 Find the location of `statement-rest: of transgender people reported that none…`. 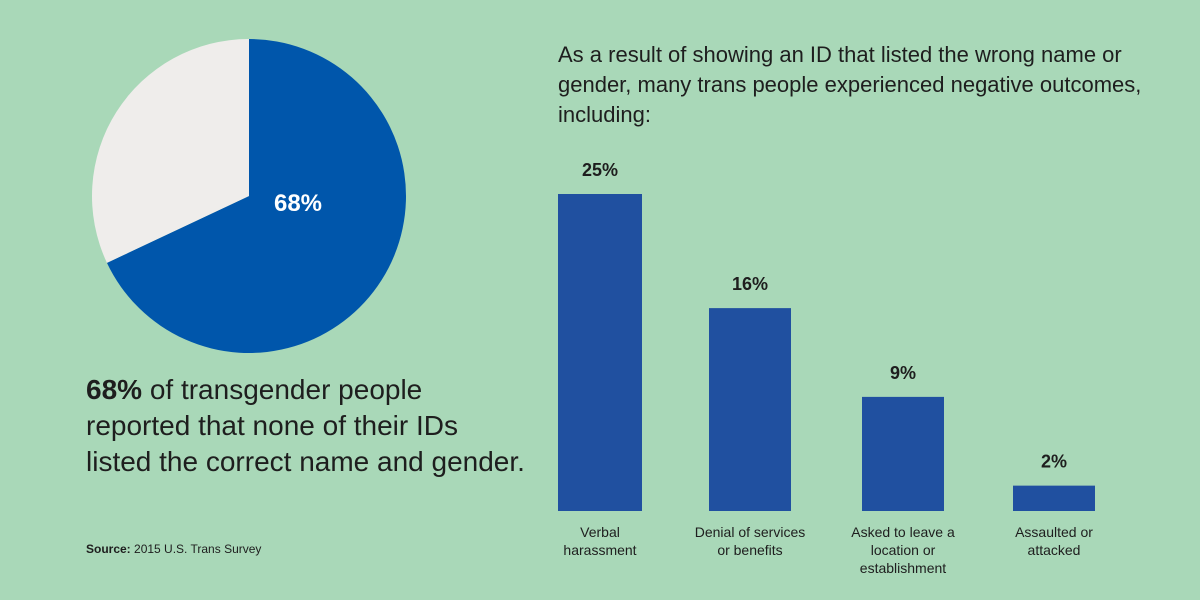

statement-rest: of transgender people reported that none… is located at coordinates (305, 425).